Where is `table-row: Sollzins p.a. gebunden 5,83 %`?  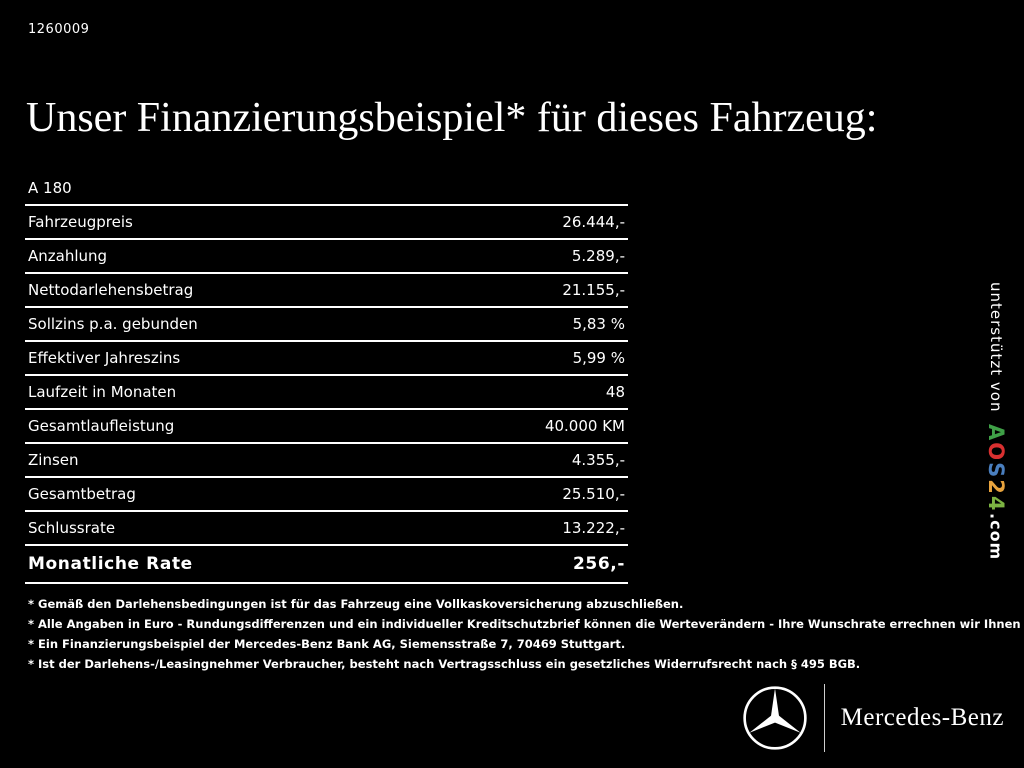
table-row: Sollzins p.a. gebunden 5,83 % is located at coordinates (326, 325).